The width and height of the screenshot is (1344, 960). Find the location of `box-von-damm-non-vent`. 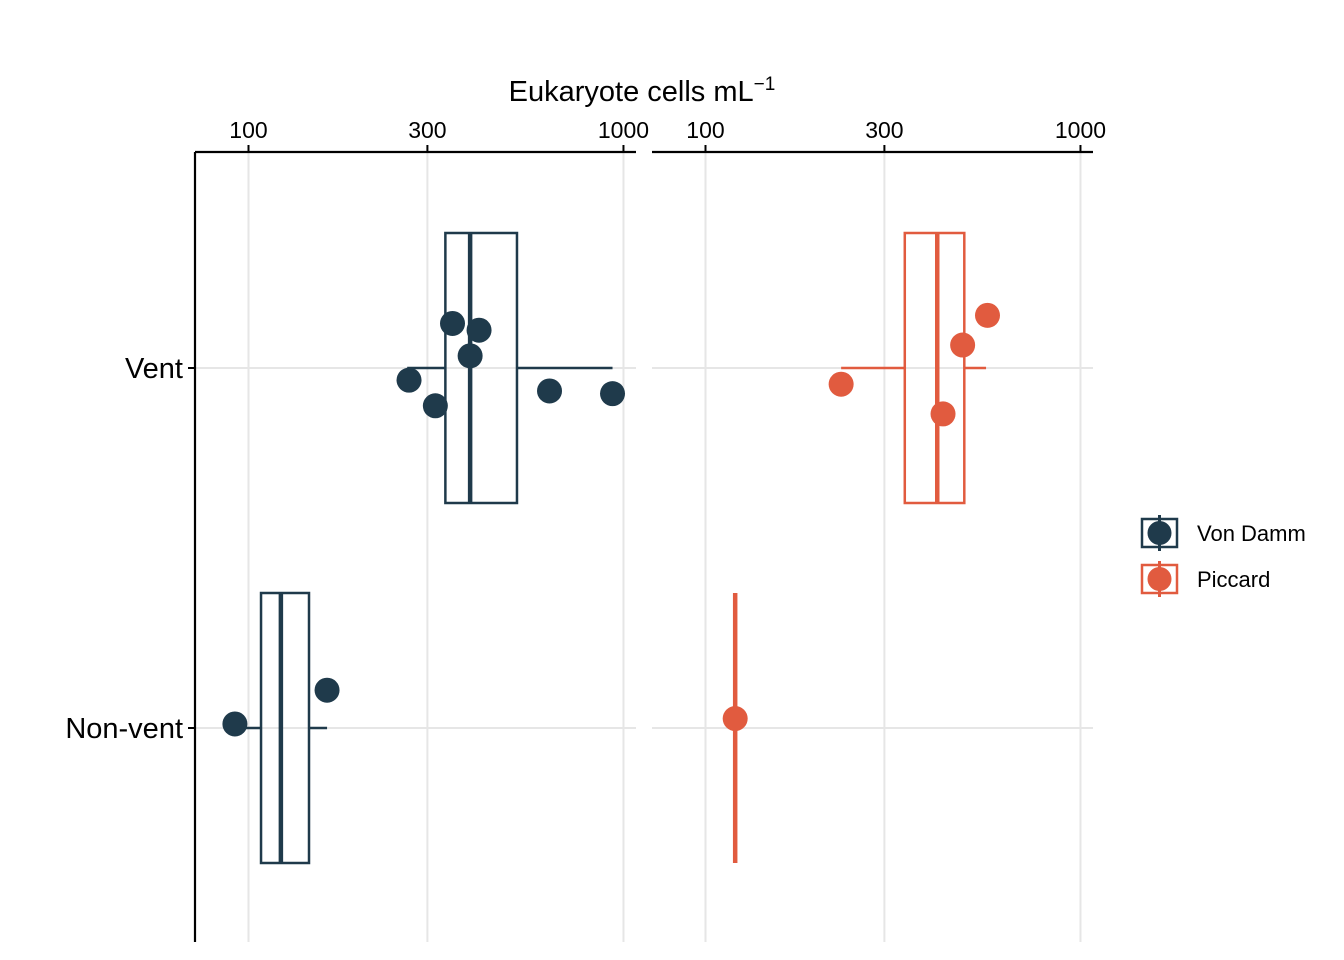

box-von-damm-non-vent is located at coordinates (284, 728).